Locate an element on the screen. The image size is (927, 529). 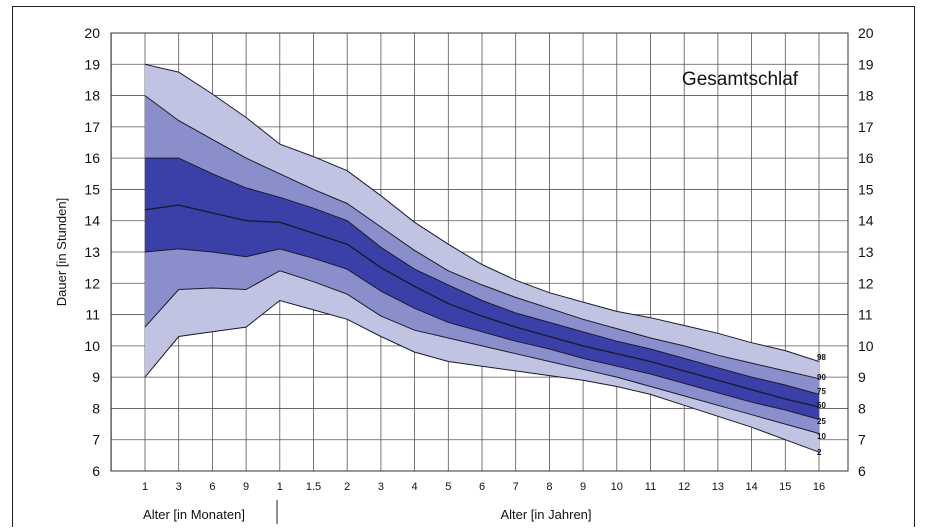
x-tick-label: 11 is located at coordinates (650, 487).